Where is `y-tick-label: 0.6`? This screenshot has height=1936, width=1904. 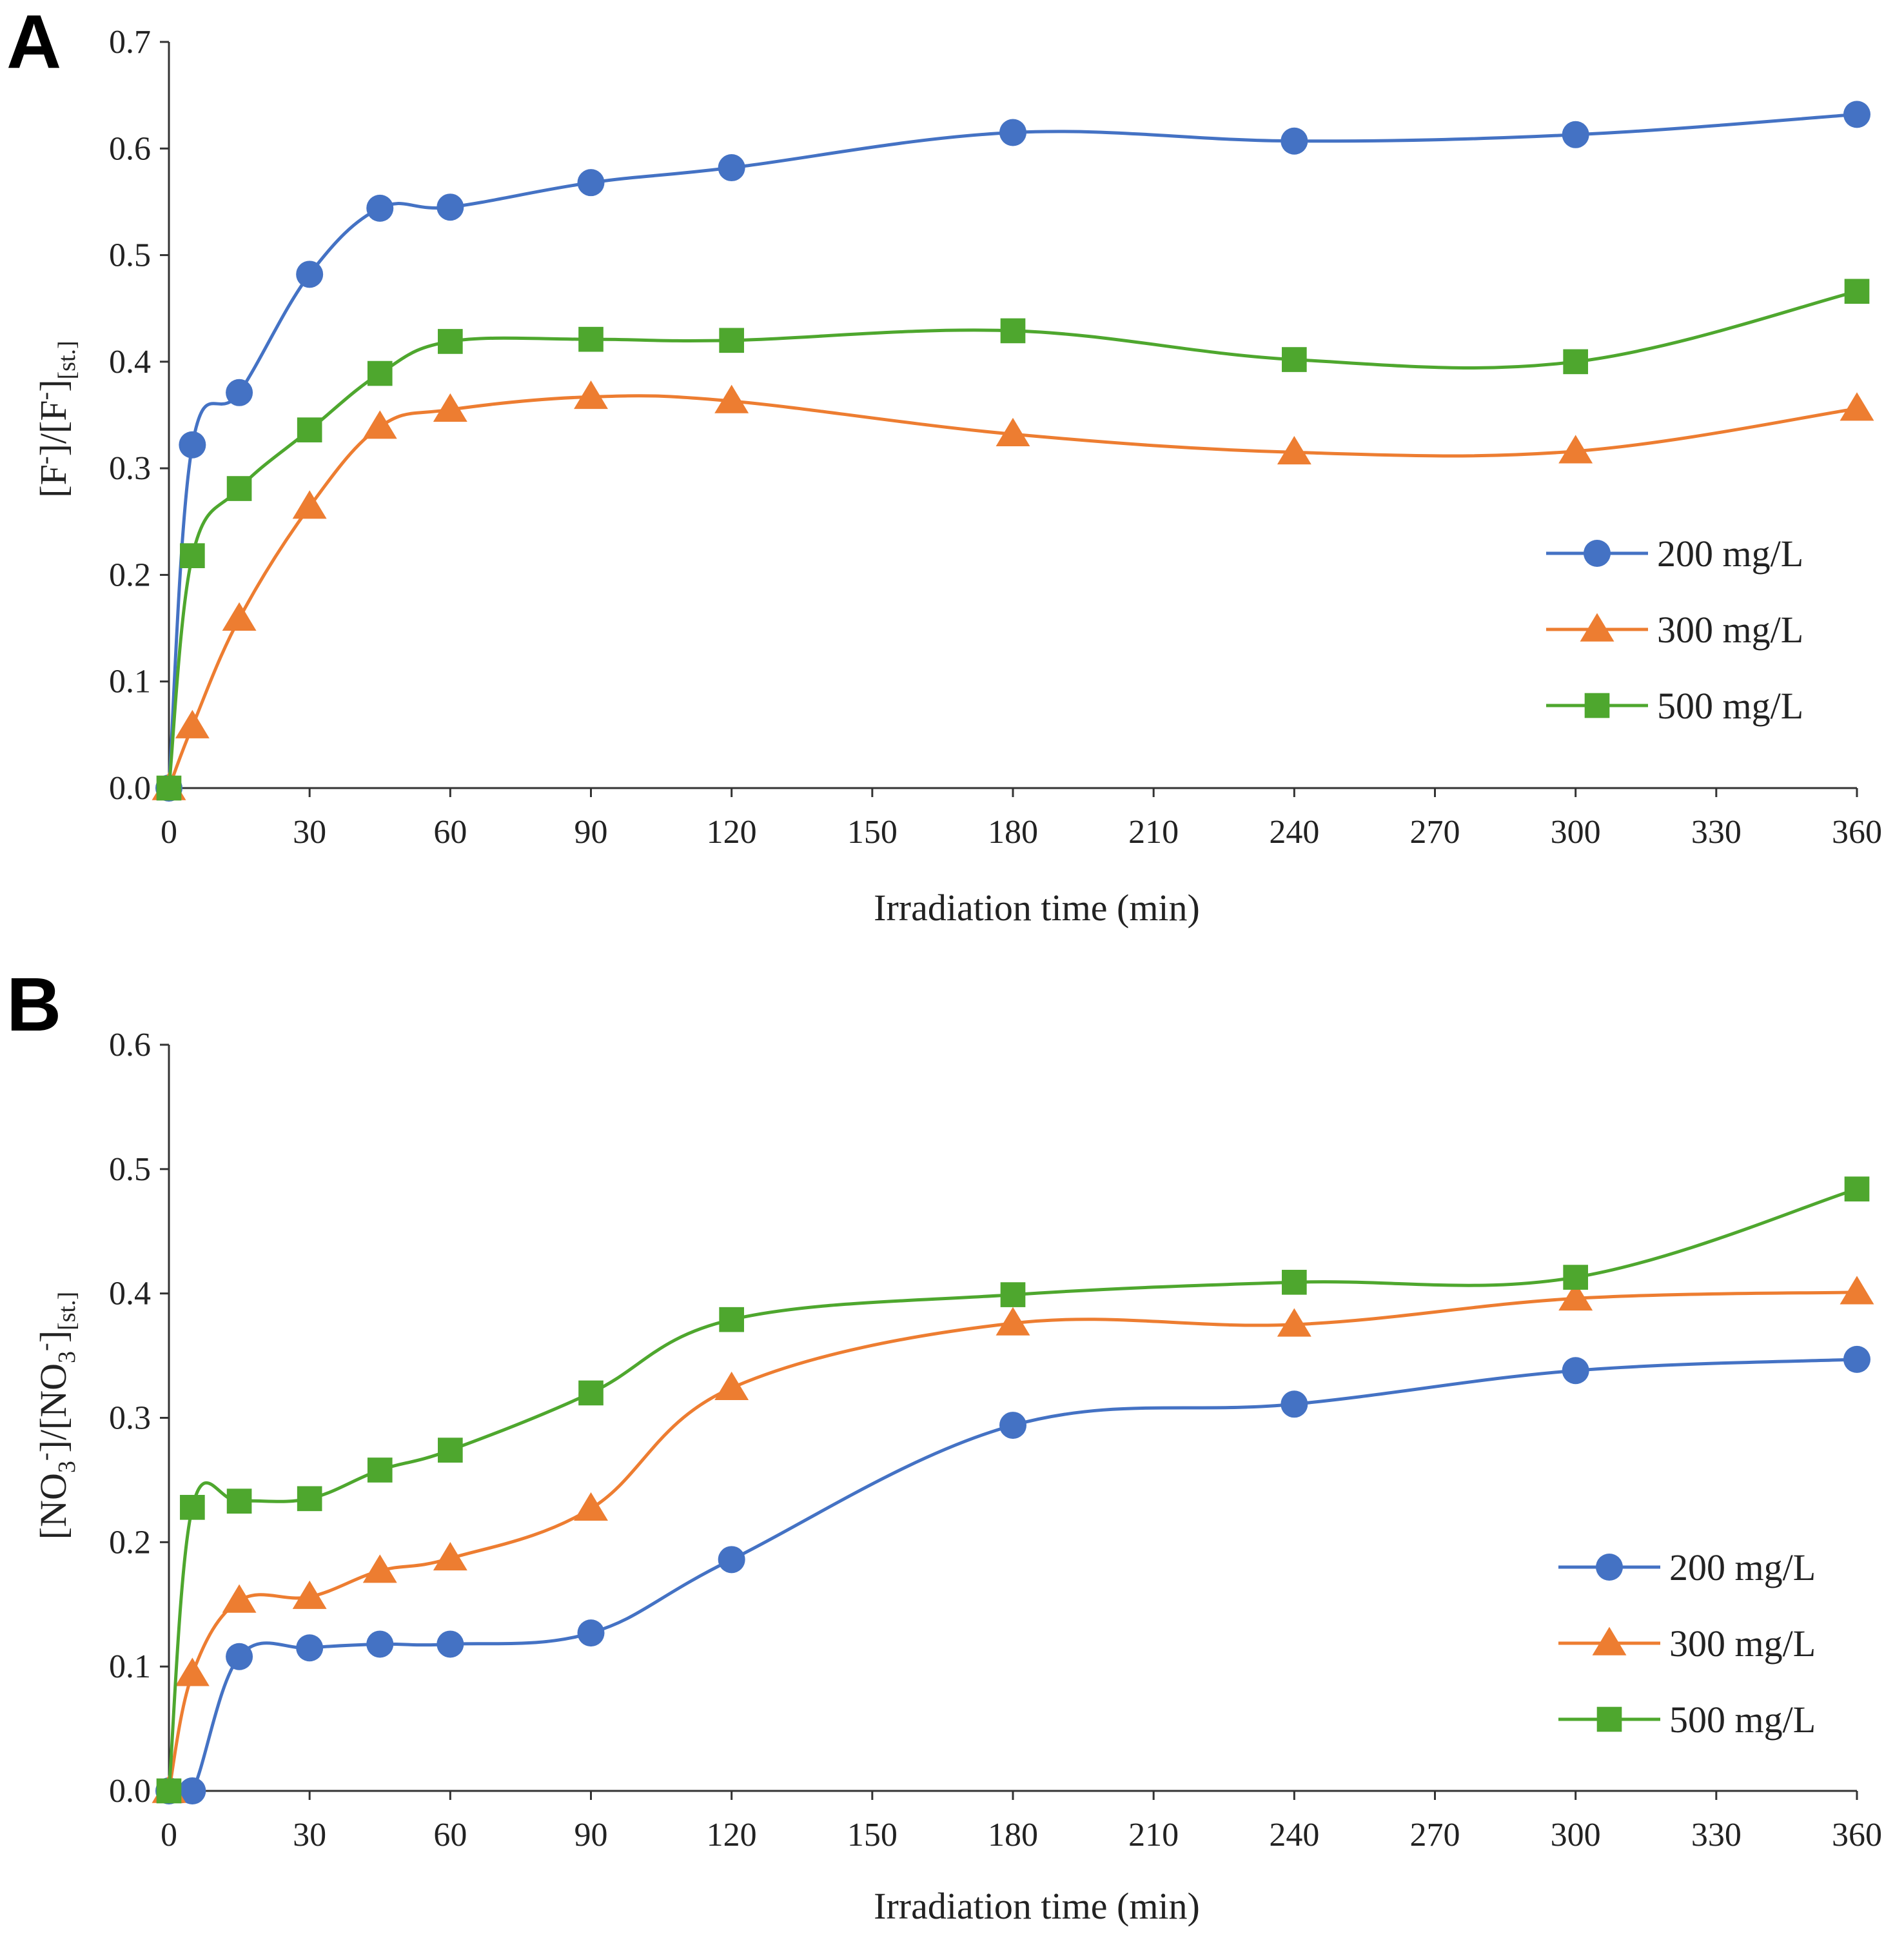
y-tick-label: 0.6 is located at coordinates (130, 148).